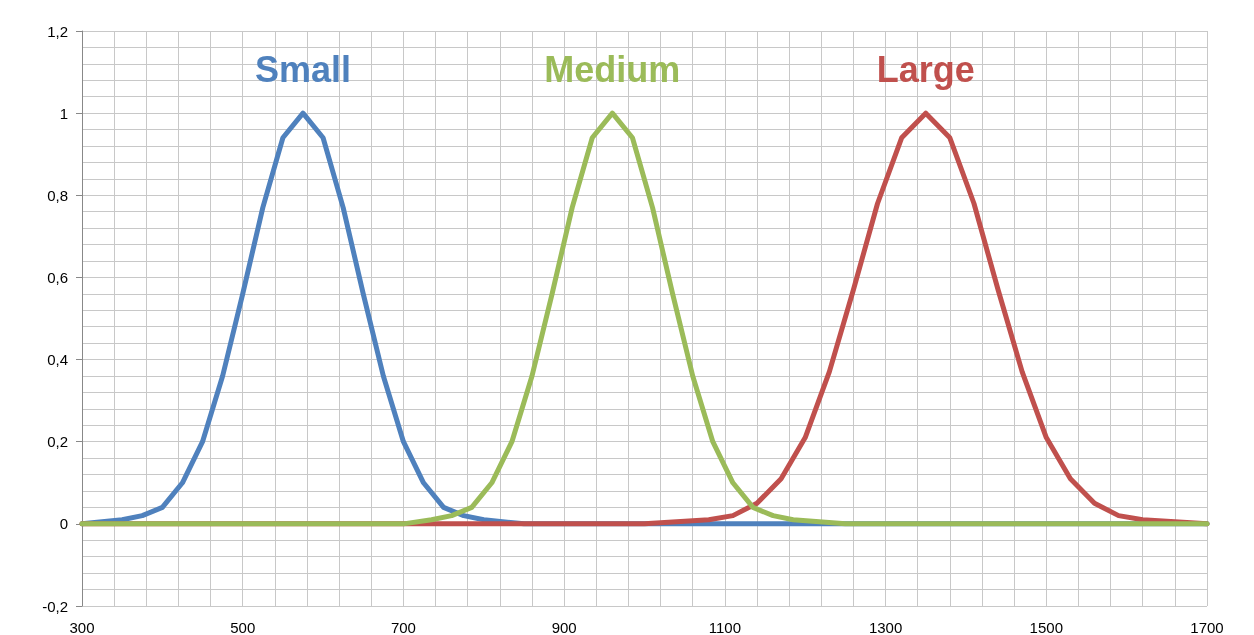 The width and height of the screenshot is (1254, 635). Describe the element at coordinates (57, 277) in the screenshot. I see `y-tick-label: 0,6` at that location.